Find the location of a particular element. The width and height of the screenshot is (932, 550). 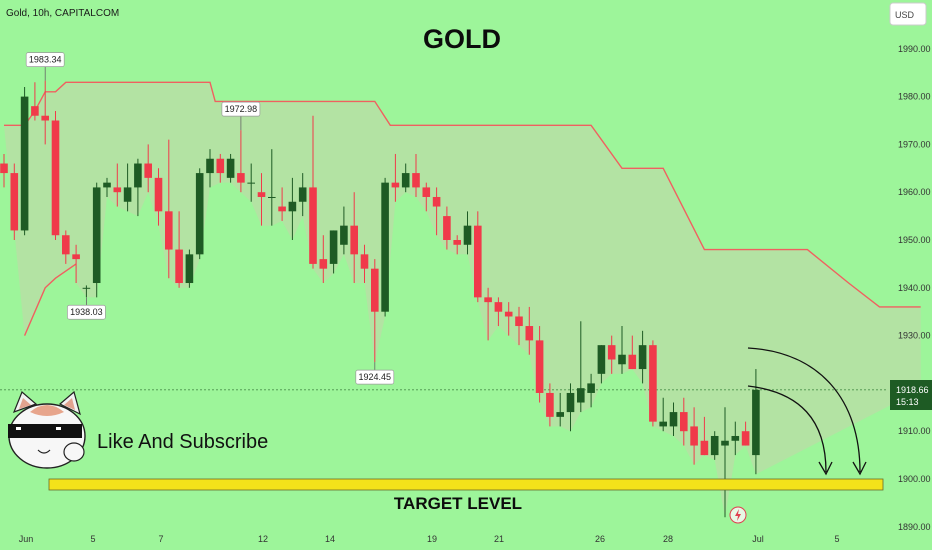

currency-badge is located at coordinates (908, 14).